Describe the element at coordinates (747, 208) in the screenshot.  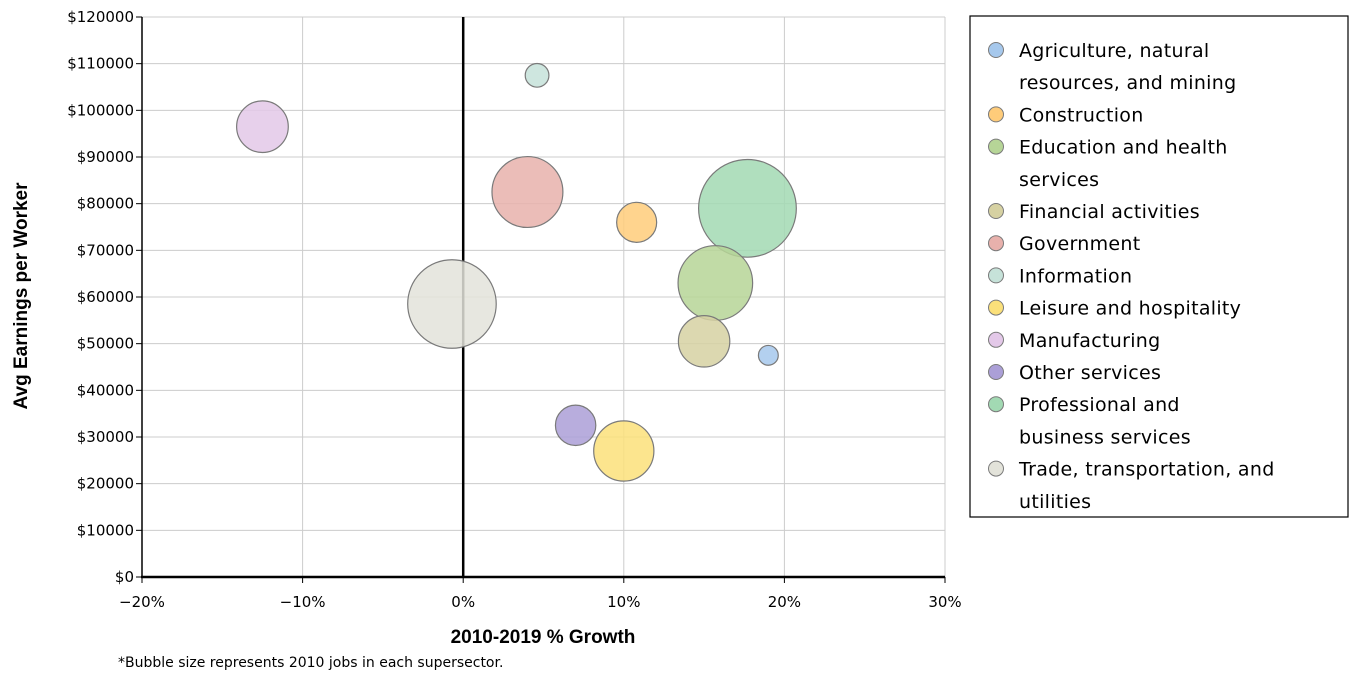
I see `bubble-professional-and-business-services` at that location.